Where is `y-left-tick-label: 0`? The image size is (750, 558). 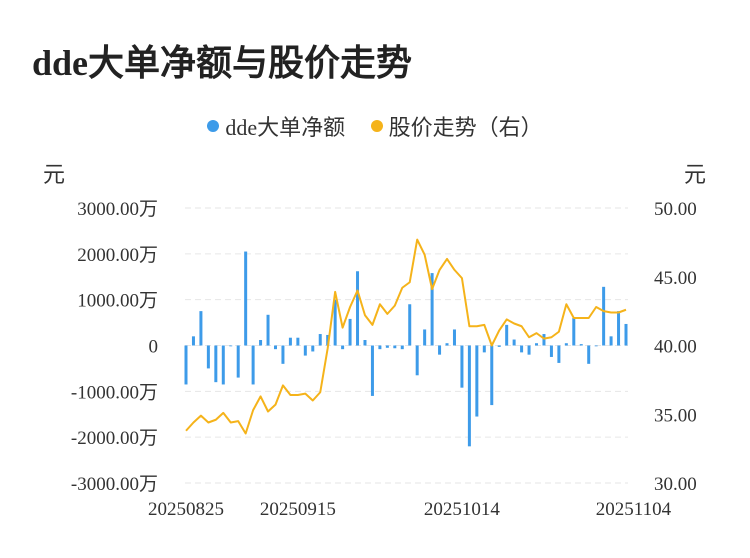 y-left-tick-label: 0 is located at coordinates (154, 347).